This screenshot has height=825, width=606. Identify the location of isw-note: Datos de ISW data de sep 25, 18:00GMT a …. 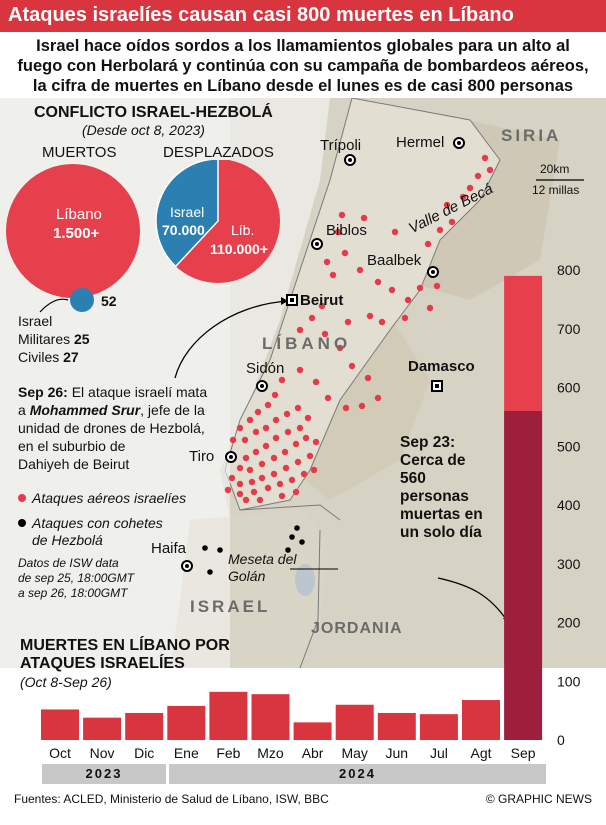
(76, 578).